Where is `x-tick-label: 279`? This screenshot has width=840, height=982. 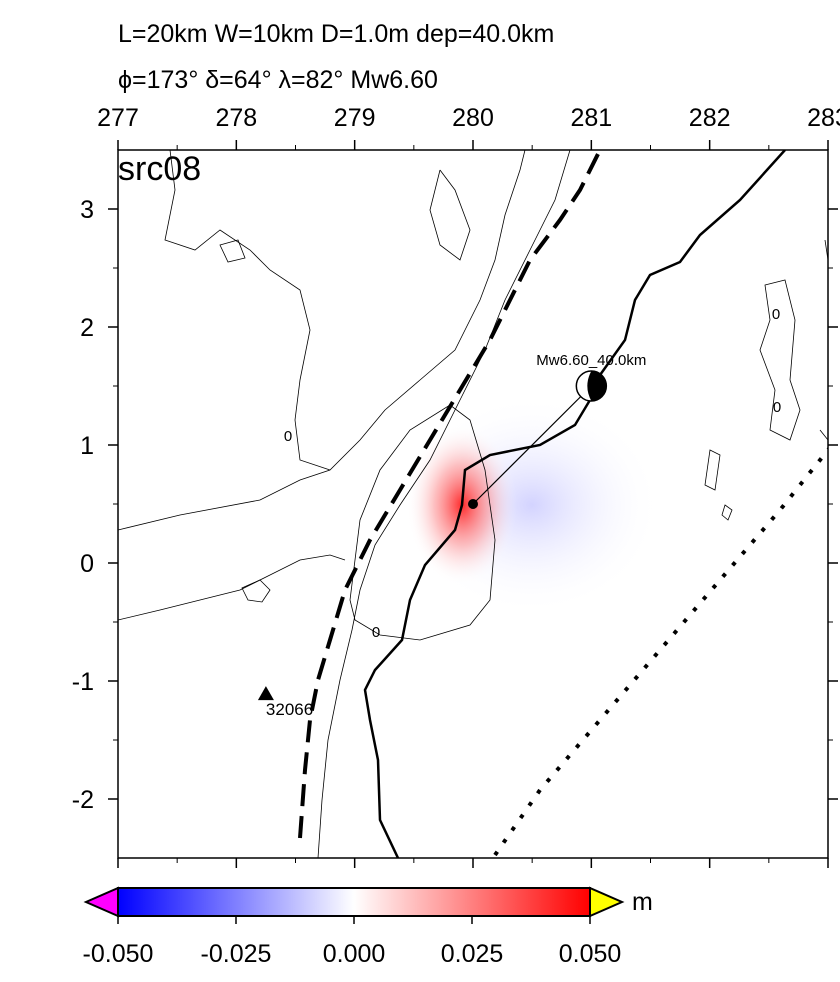 x-tick-label: 279 is located at coordinates (355, 118).